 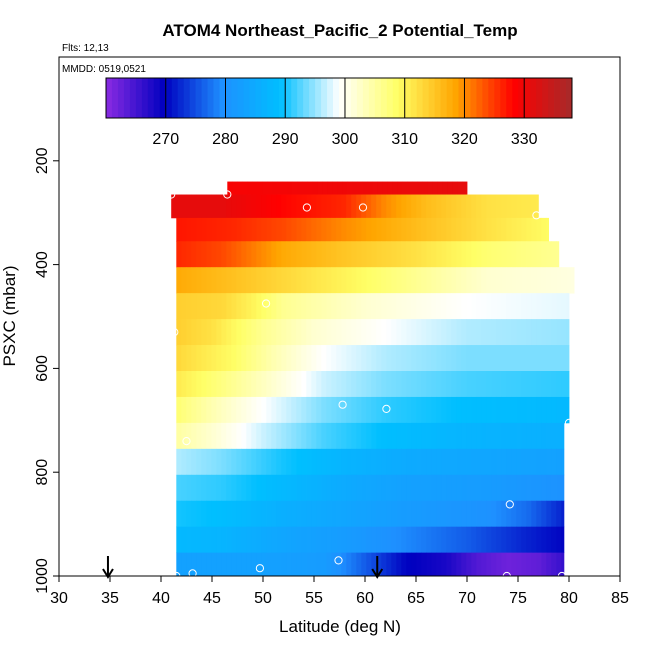 I want to click on colorbar-tick-label: 280, so click(x=225, y=139).